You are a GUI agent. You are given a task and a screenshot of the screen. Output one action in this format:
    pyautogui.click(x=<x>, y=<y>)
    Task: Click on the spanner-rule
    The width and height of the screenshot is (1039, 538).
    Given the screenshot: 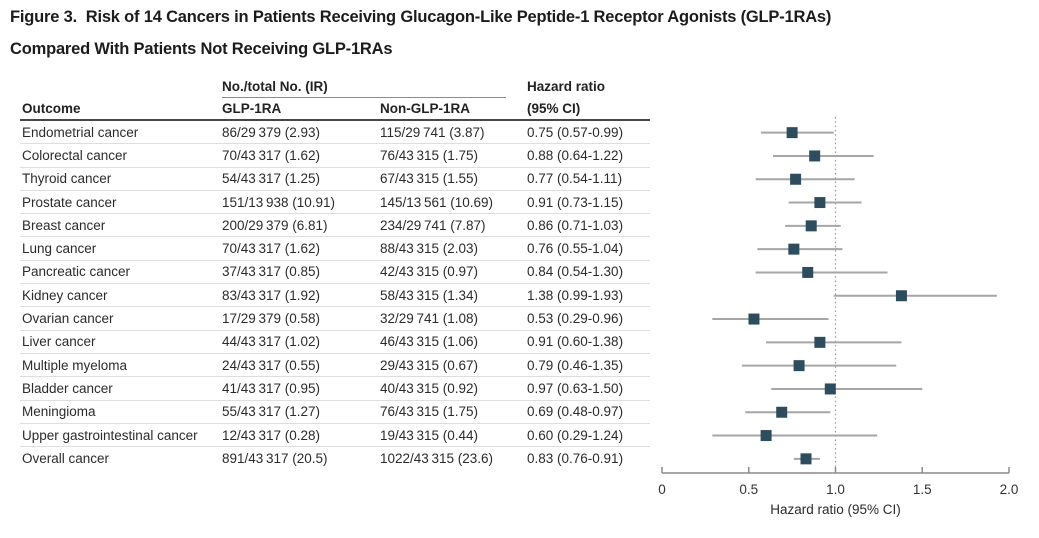 What is the action you would take?
    pyautogui.click(x=364, y=97)
    